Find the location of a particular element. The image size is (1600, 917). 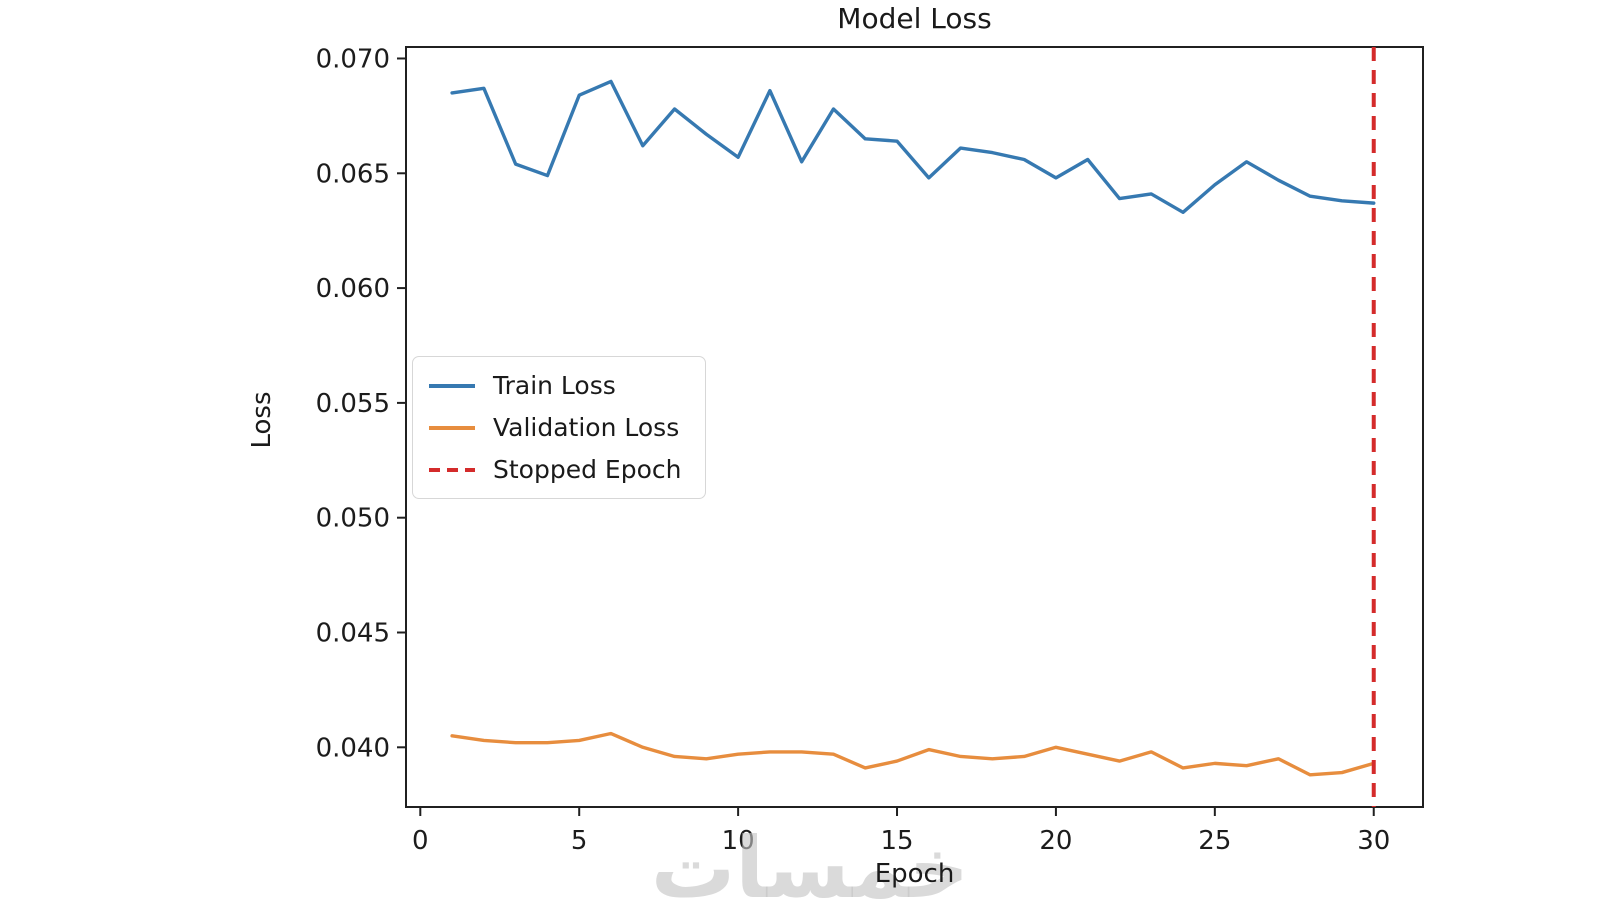

x-tick-label: 25 is located at coordinates (1214, 841).